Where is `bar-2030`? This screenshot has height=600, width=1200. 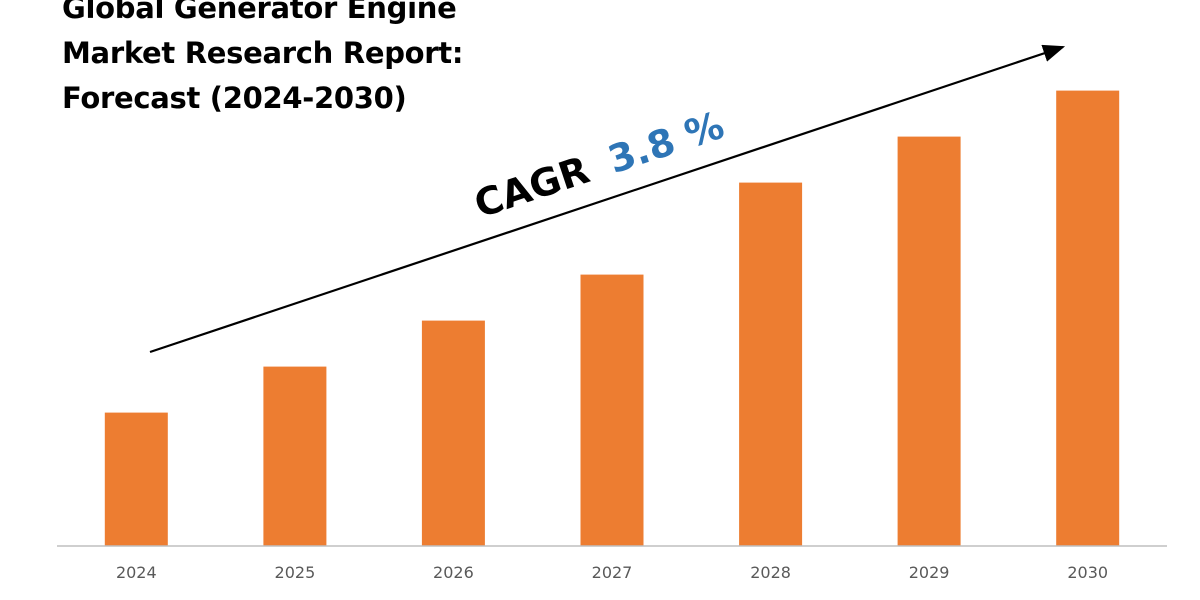
bar-2030 is located at coordinates (1088, 318).